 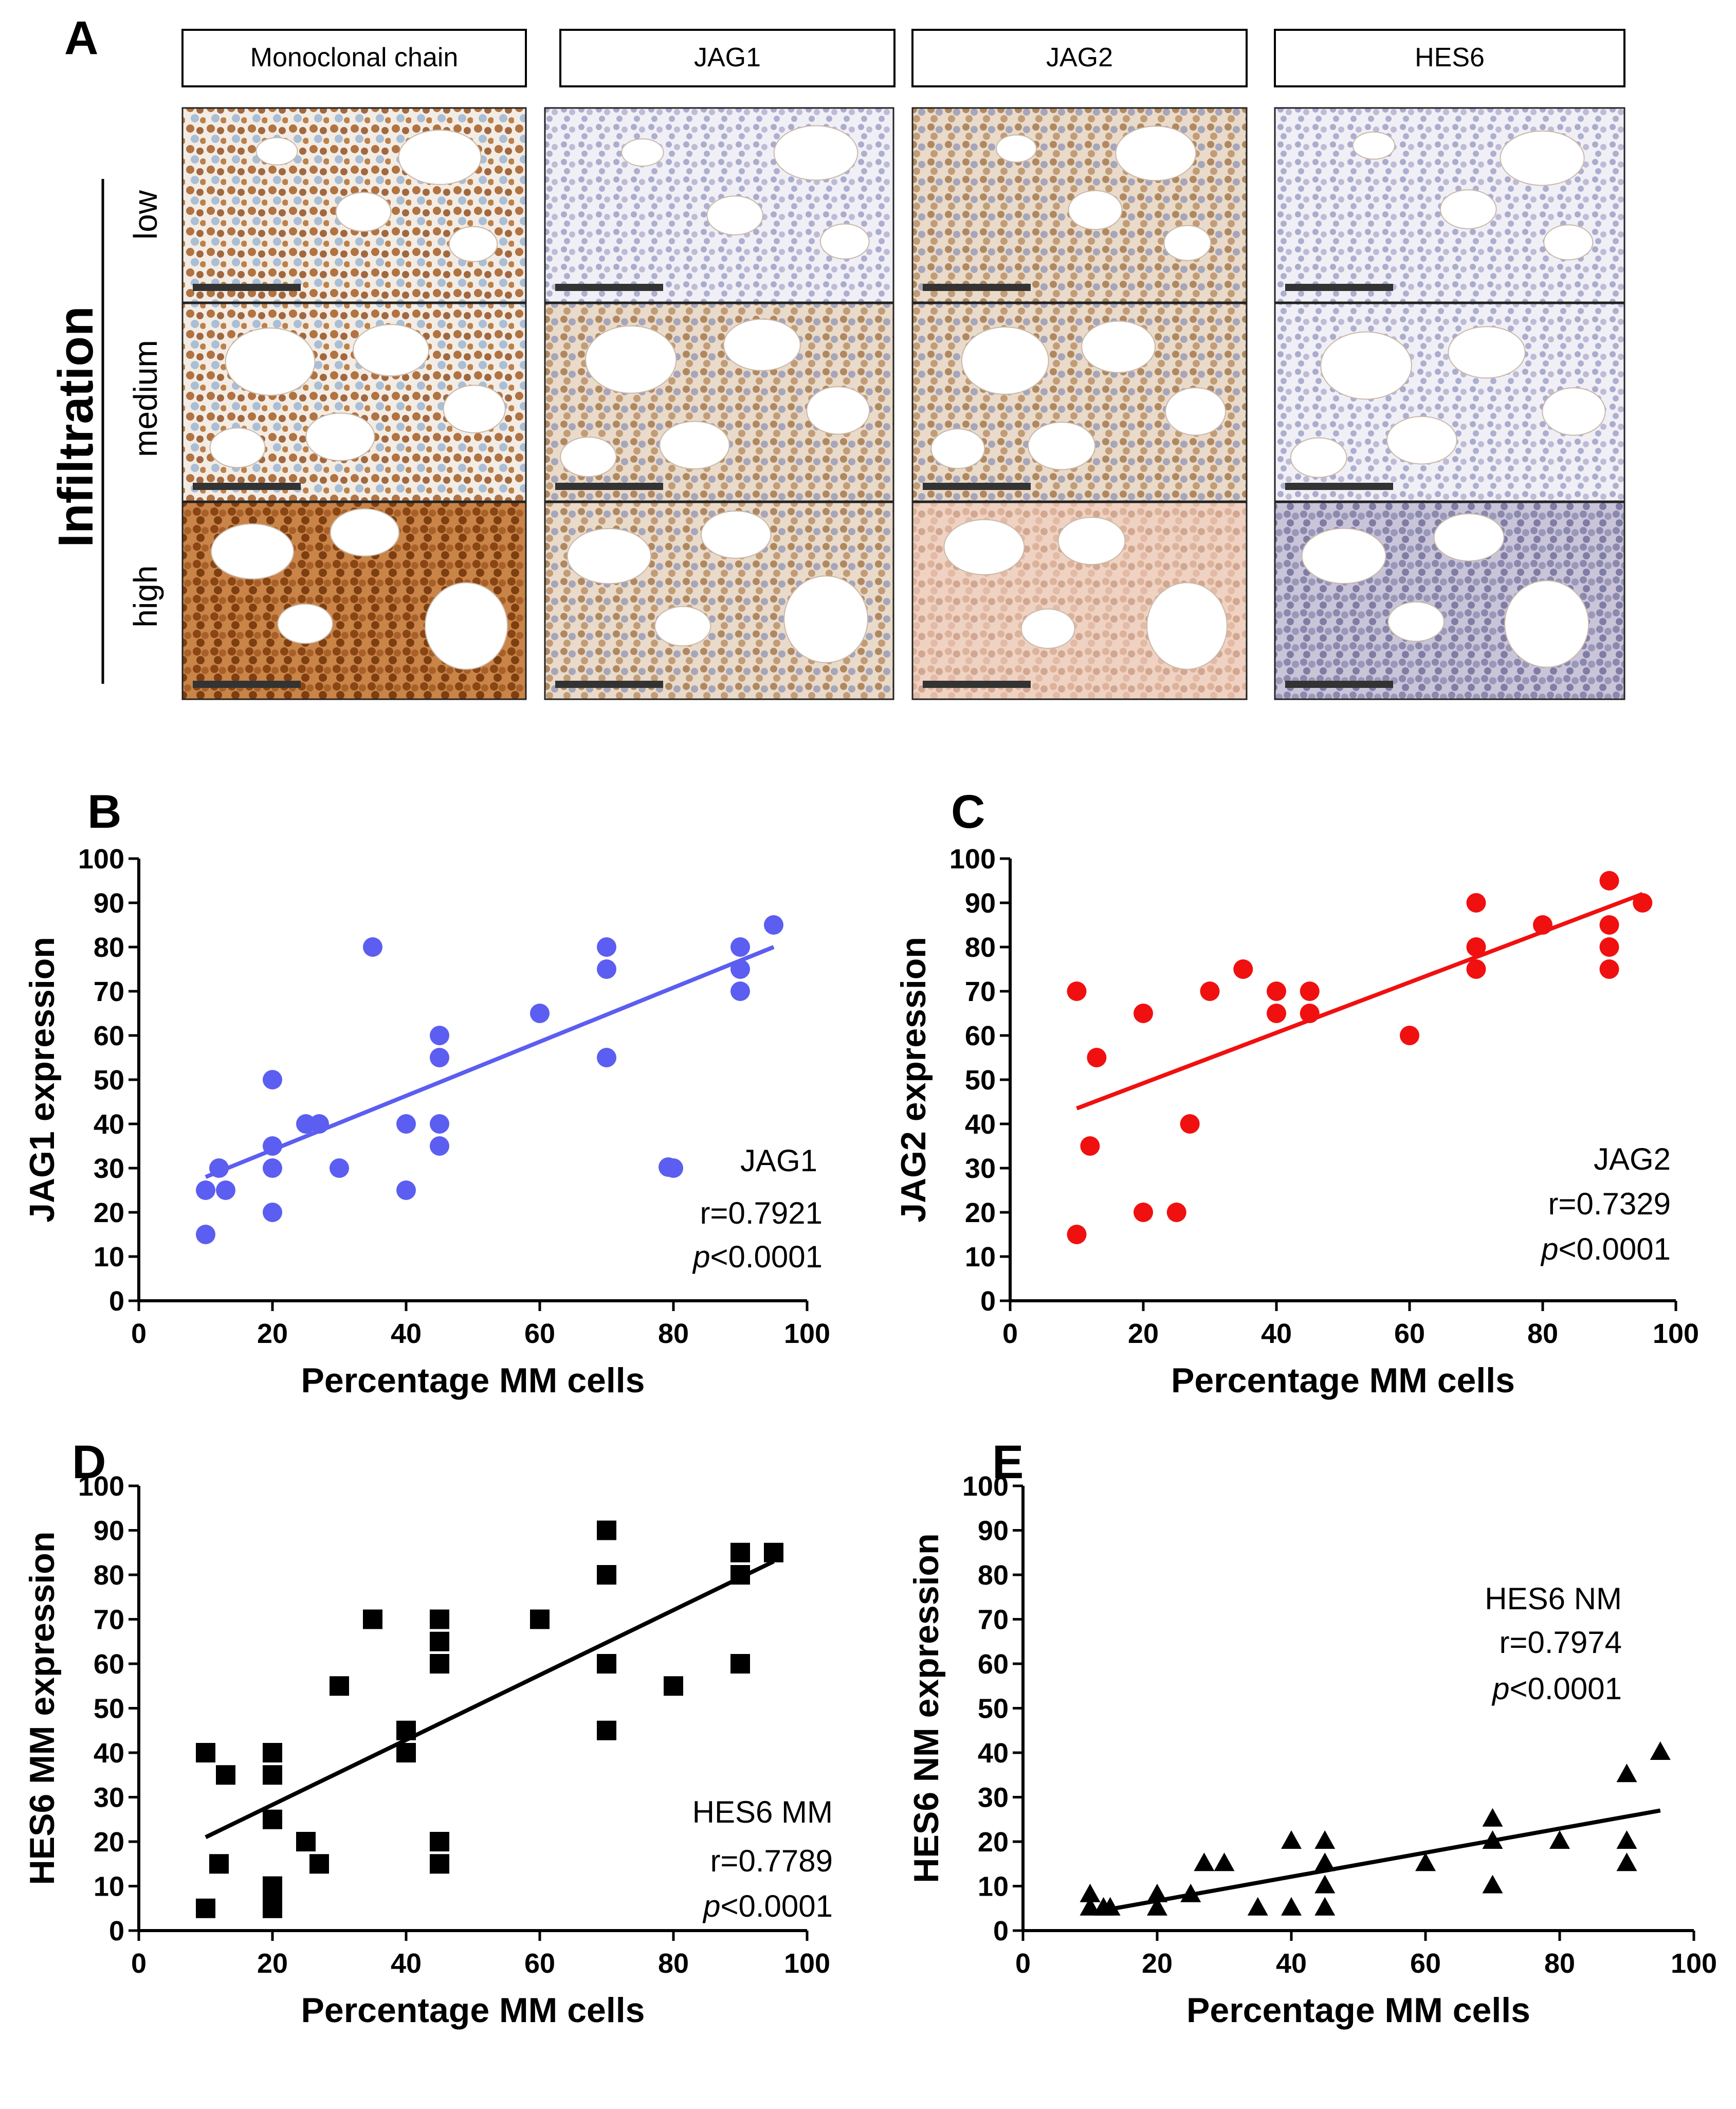 I want to click on micrograph-jag2-high, so click(x=1079, y=600).